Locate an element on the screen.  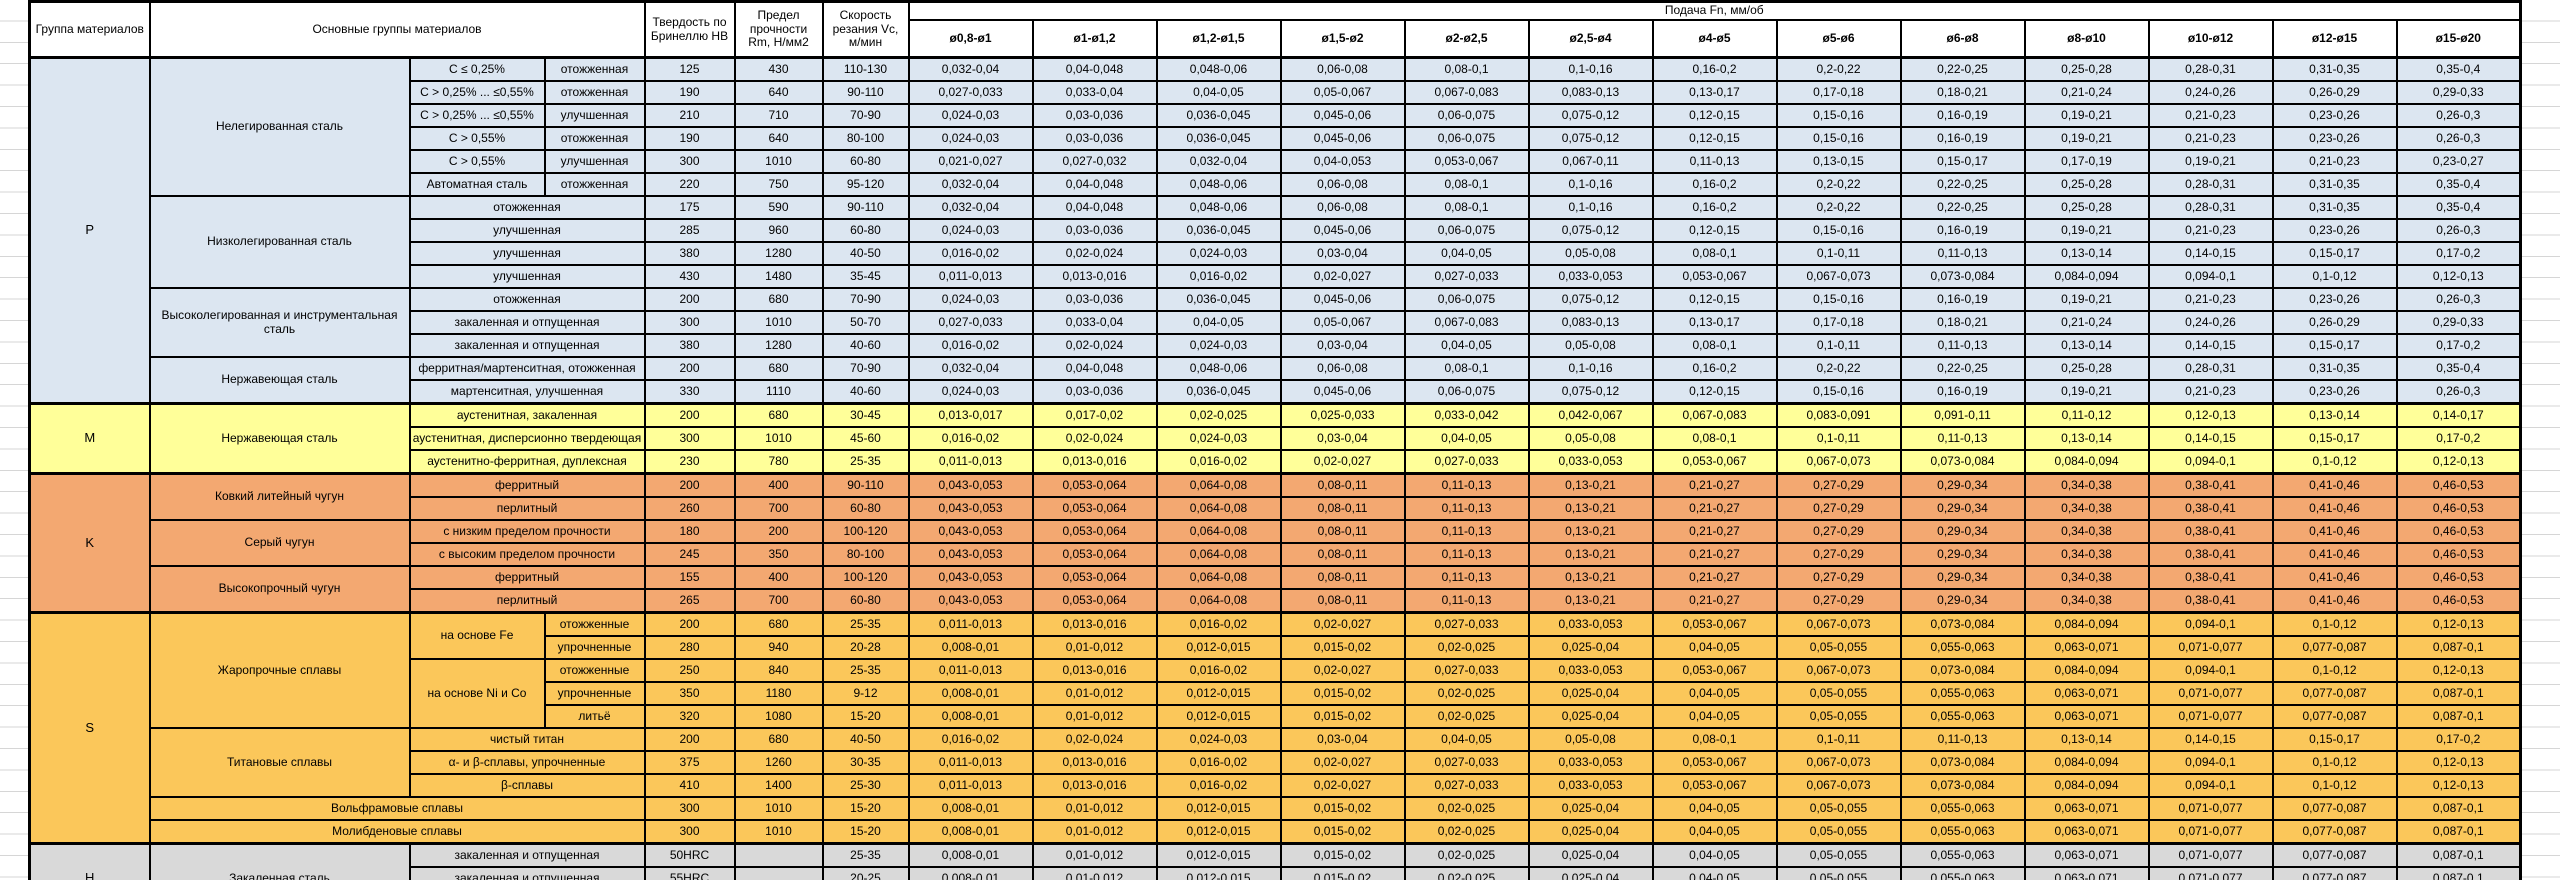
feed-value-cell-9: 0,063-0,071 is located at coordinates (2086, 693).